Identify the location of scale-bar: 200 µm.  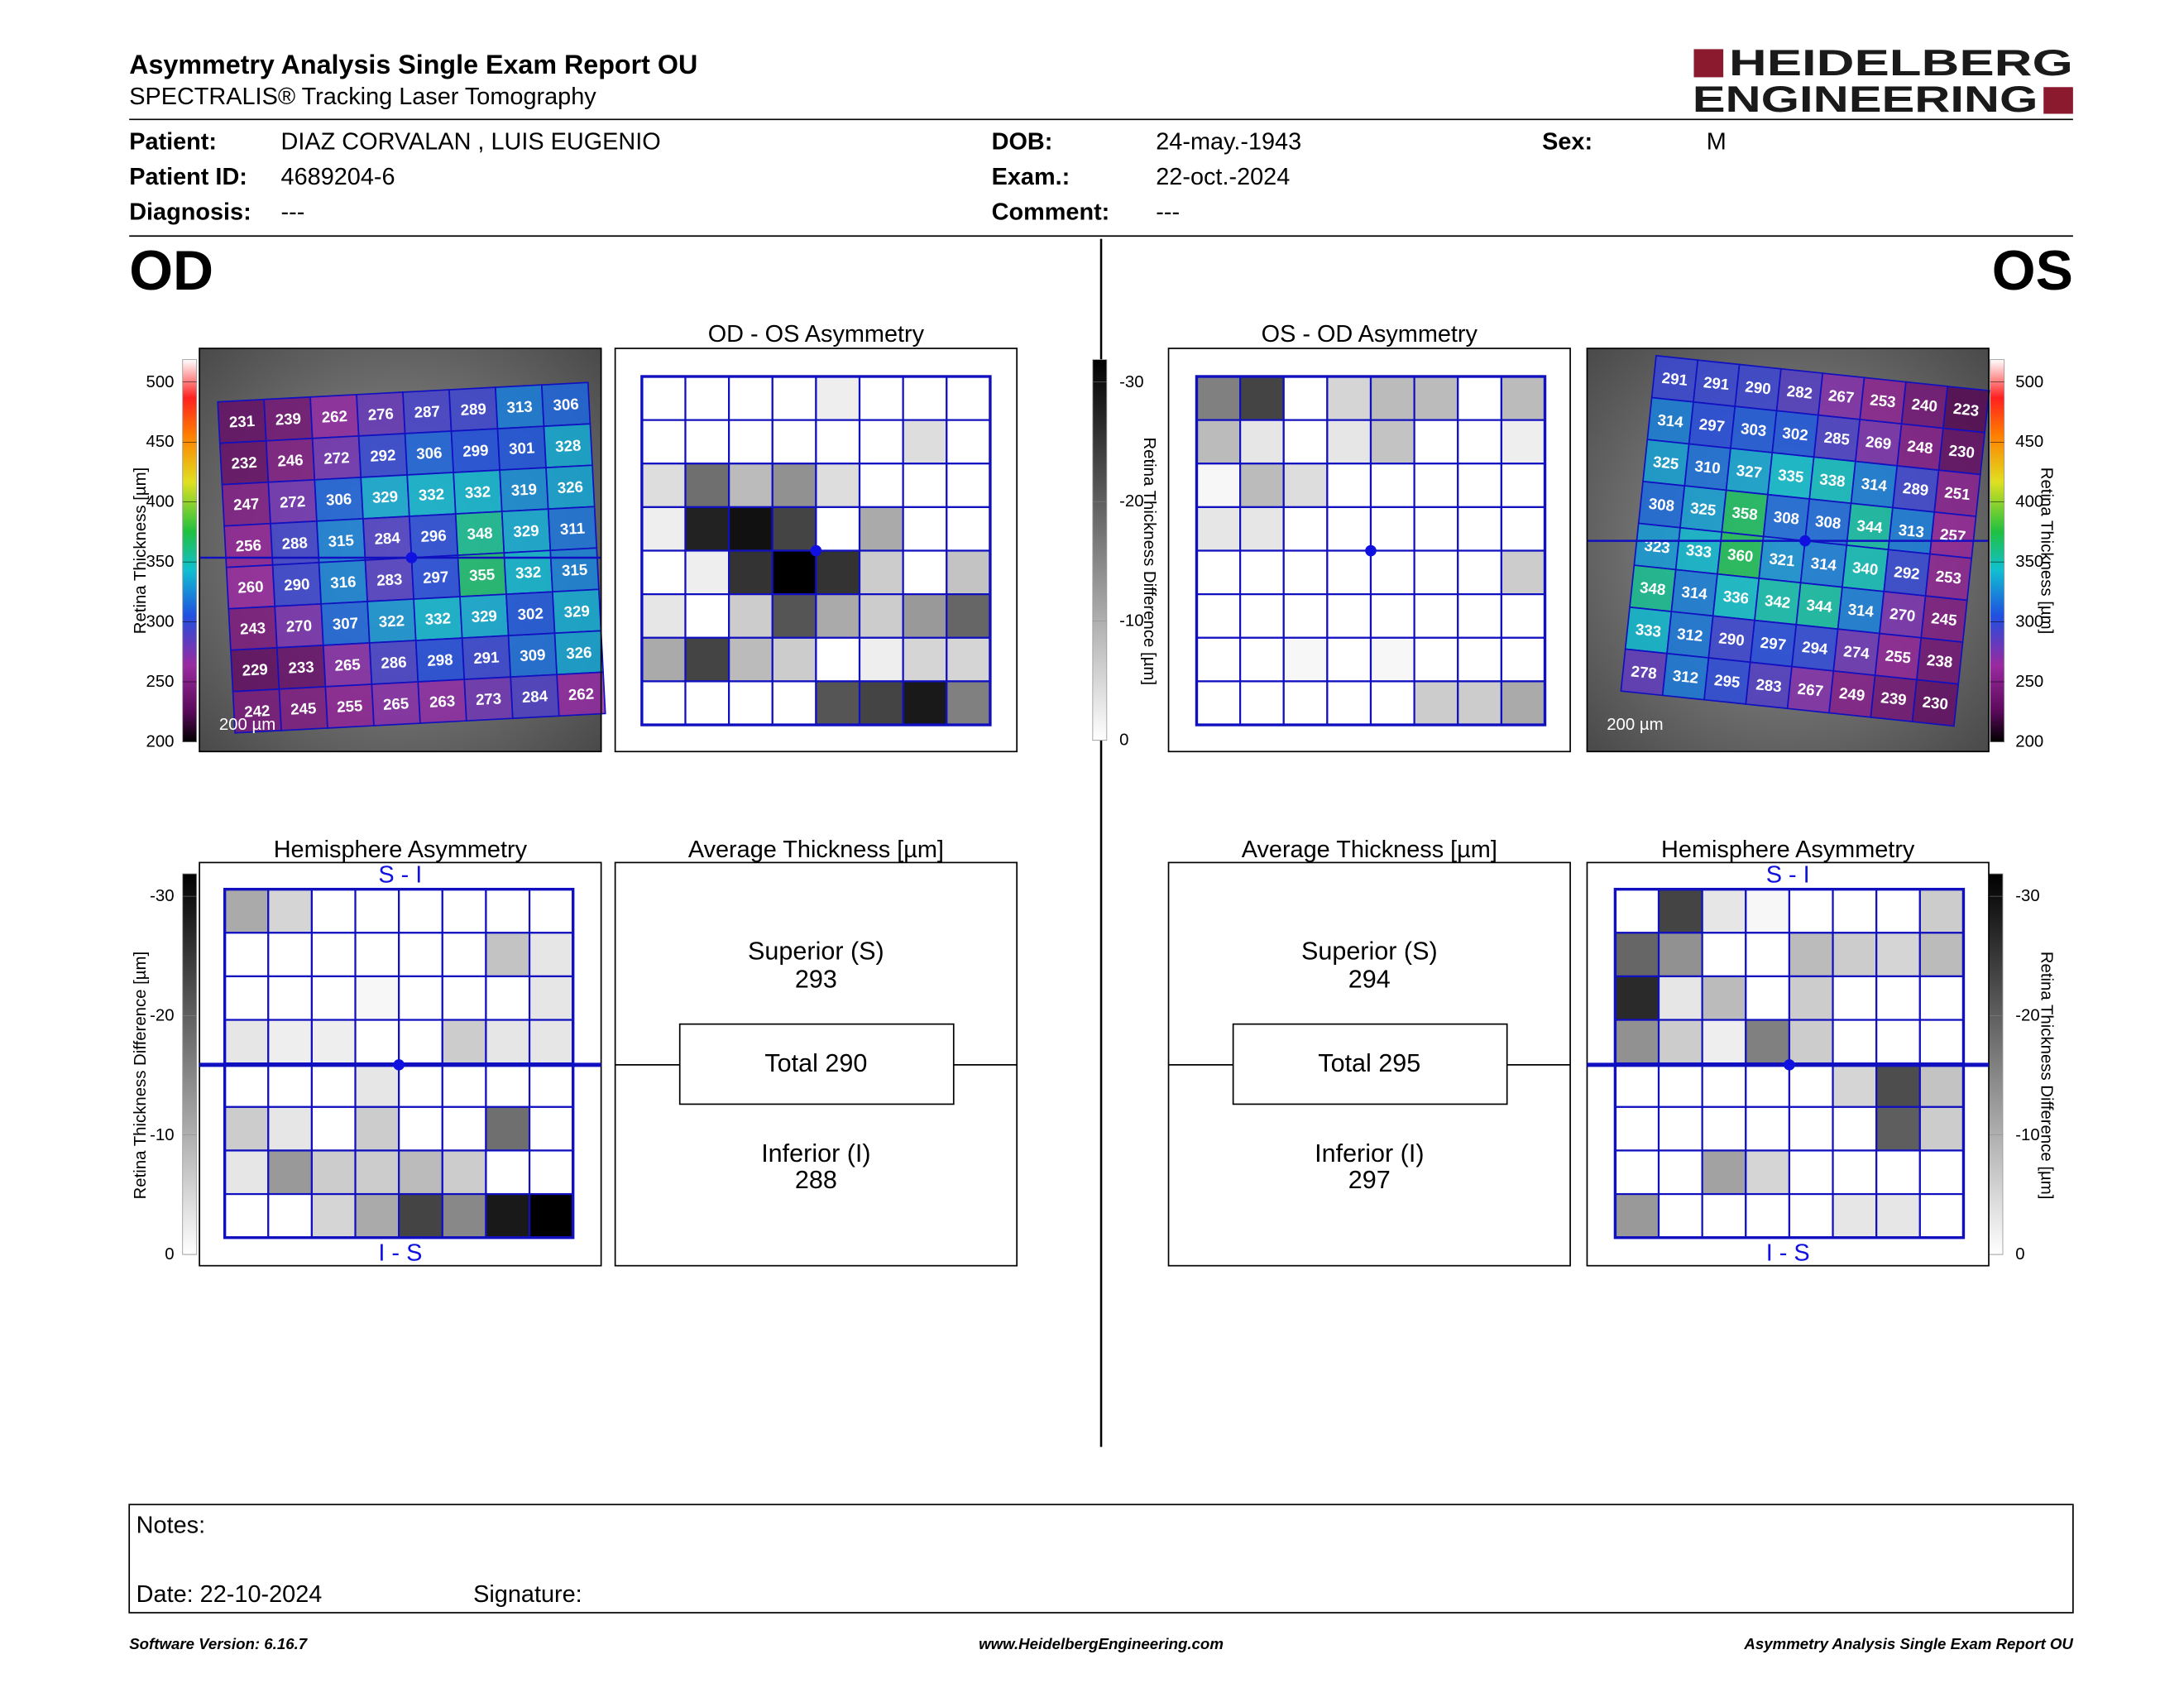
(1635, 725).